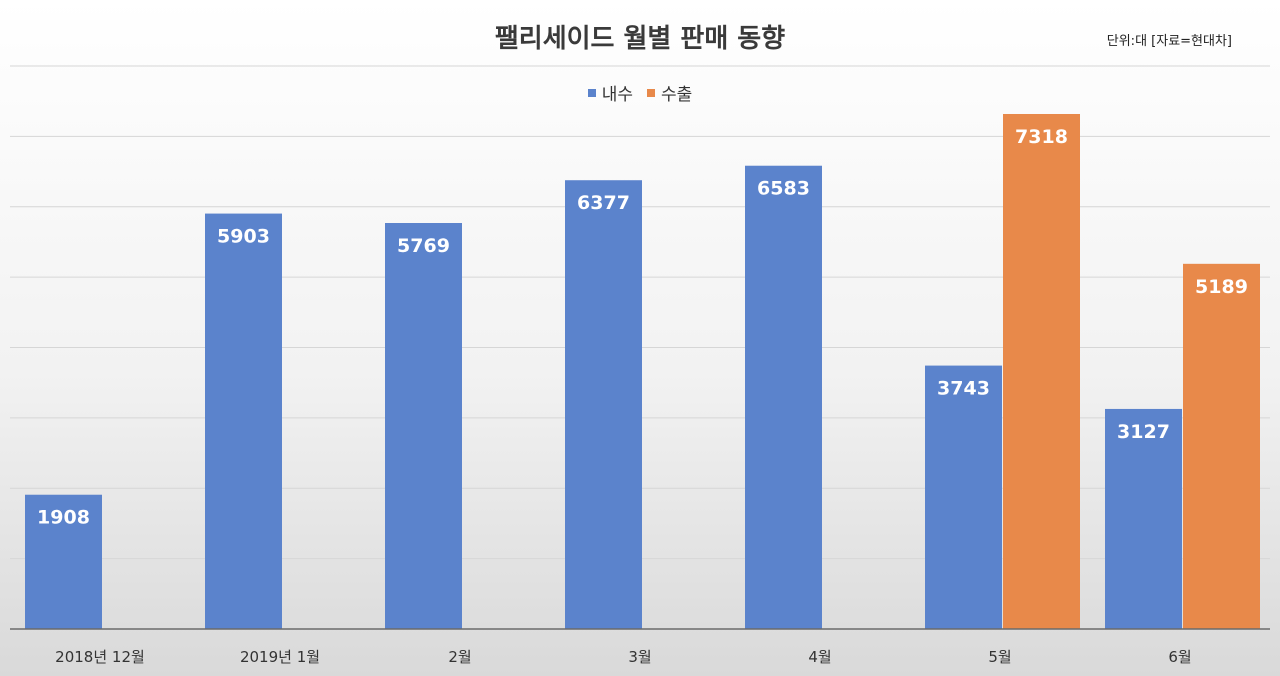 The width and height of the screenshot is (1280, 676). I want to click on data-label: 6377, so click(603, 203).